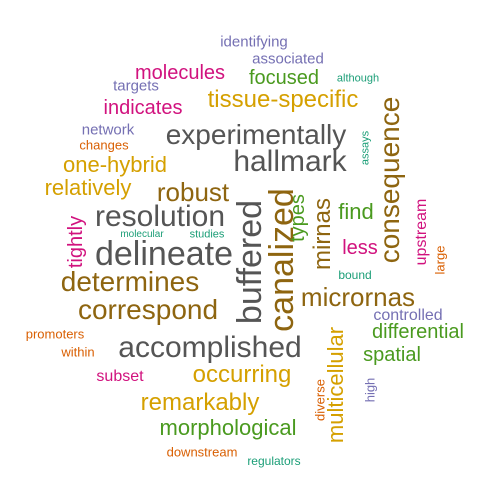  What do you see at coordinates (256, 134) in the screenshot?
I see `word-experimentally: experimentally` at bounding box center [256, 134].